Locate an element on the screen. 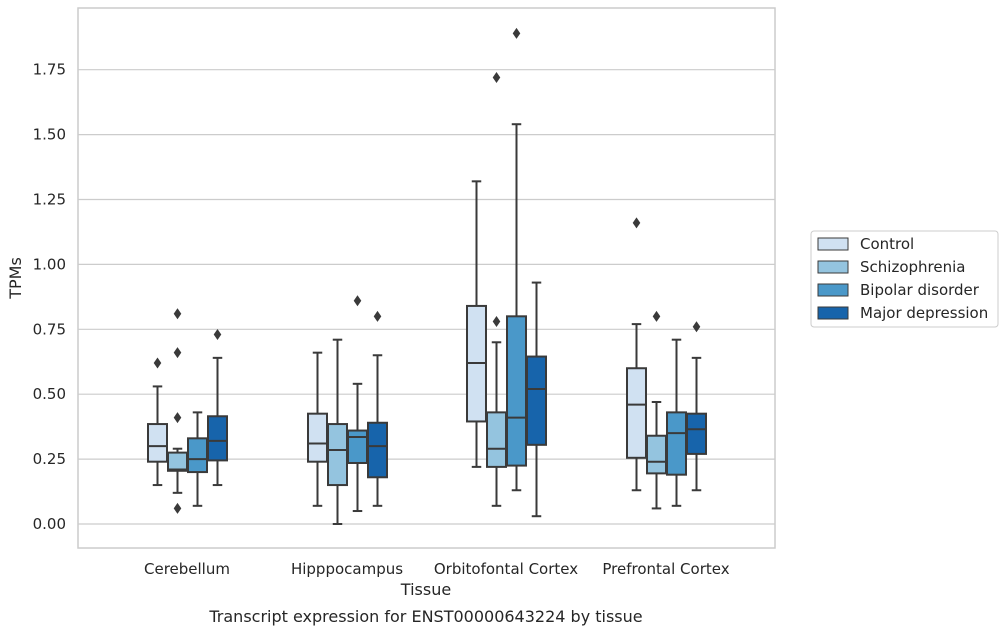 The width and height of the screenshot is (1007, 634). x-tick-label: Prefrontal Cortex is located at coordinates (665, 569).